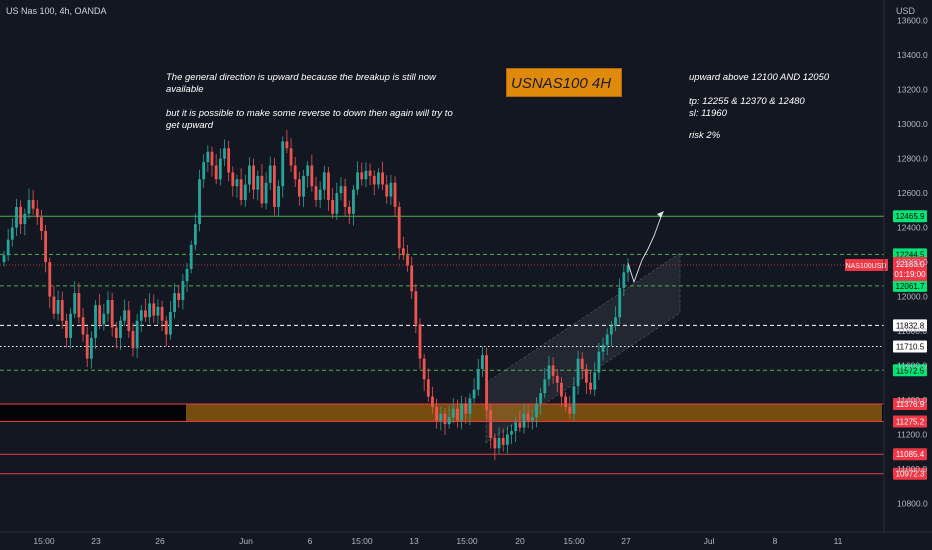  What do you see at coordinates (906, 11) in the screenshot?
I see `currency-label: USD` at bounding box center [906, 11].